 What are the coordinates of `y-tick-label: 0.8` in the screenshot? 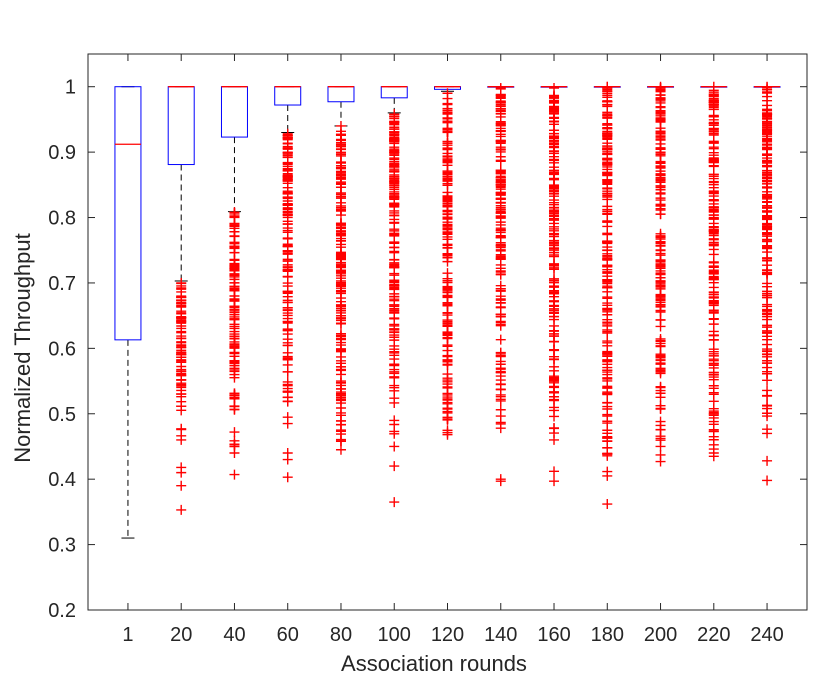 It's located at (62, 219).